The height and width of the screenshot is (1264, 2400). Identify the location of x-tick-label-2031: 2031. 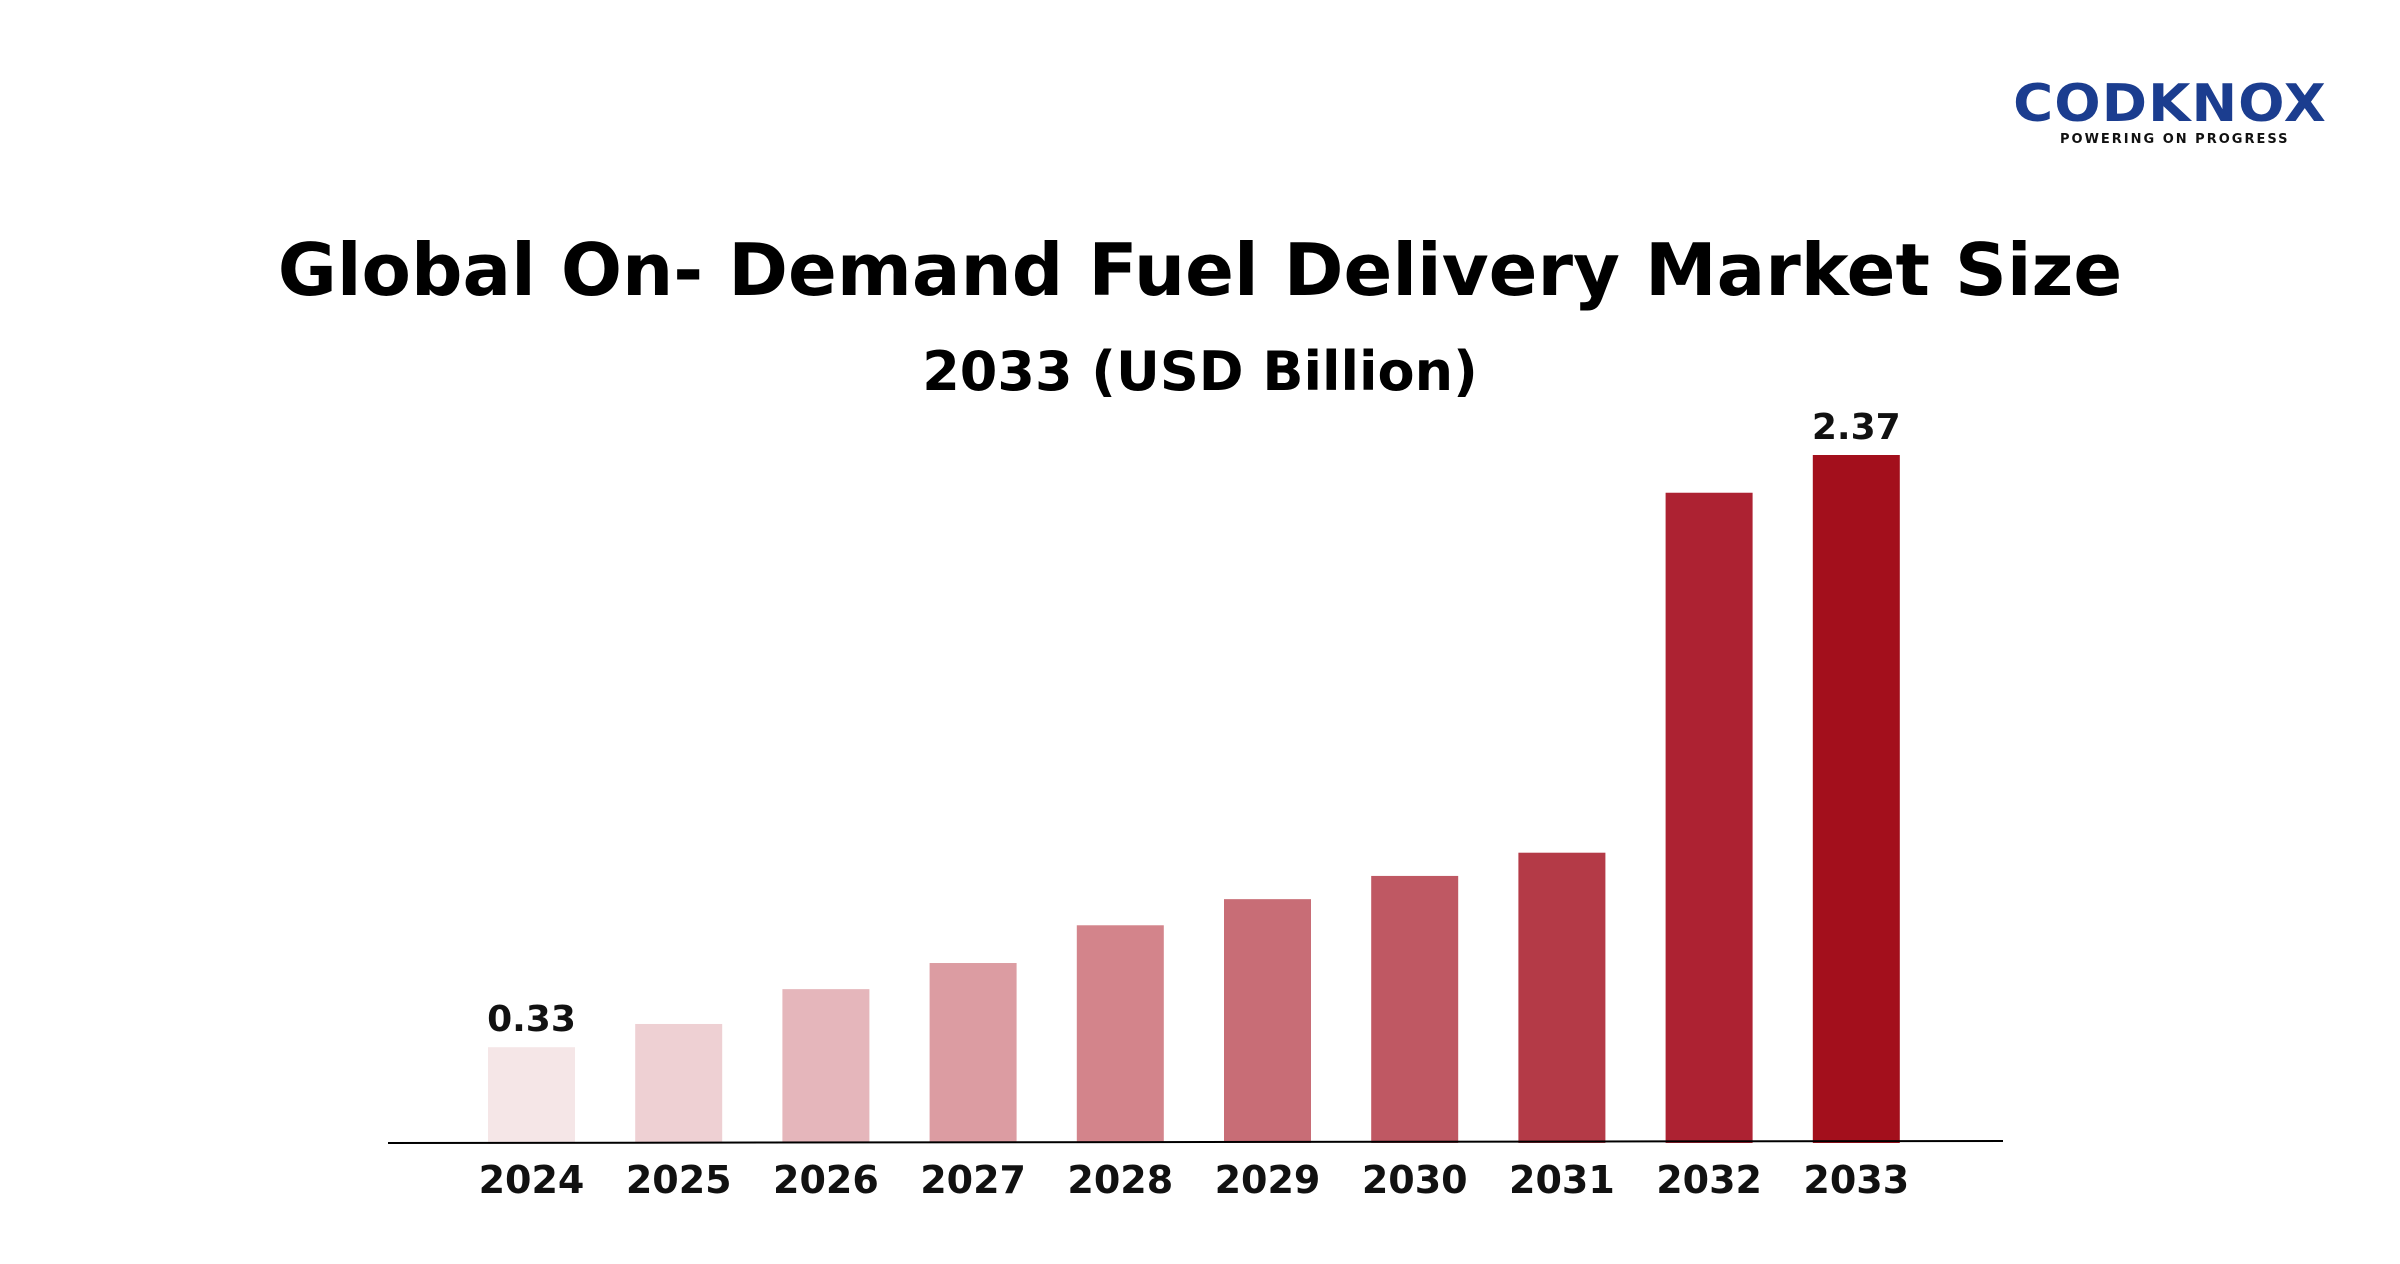
(1562, 1180).